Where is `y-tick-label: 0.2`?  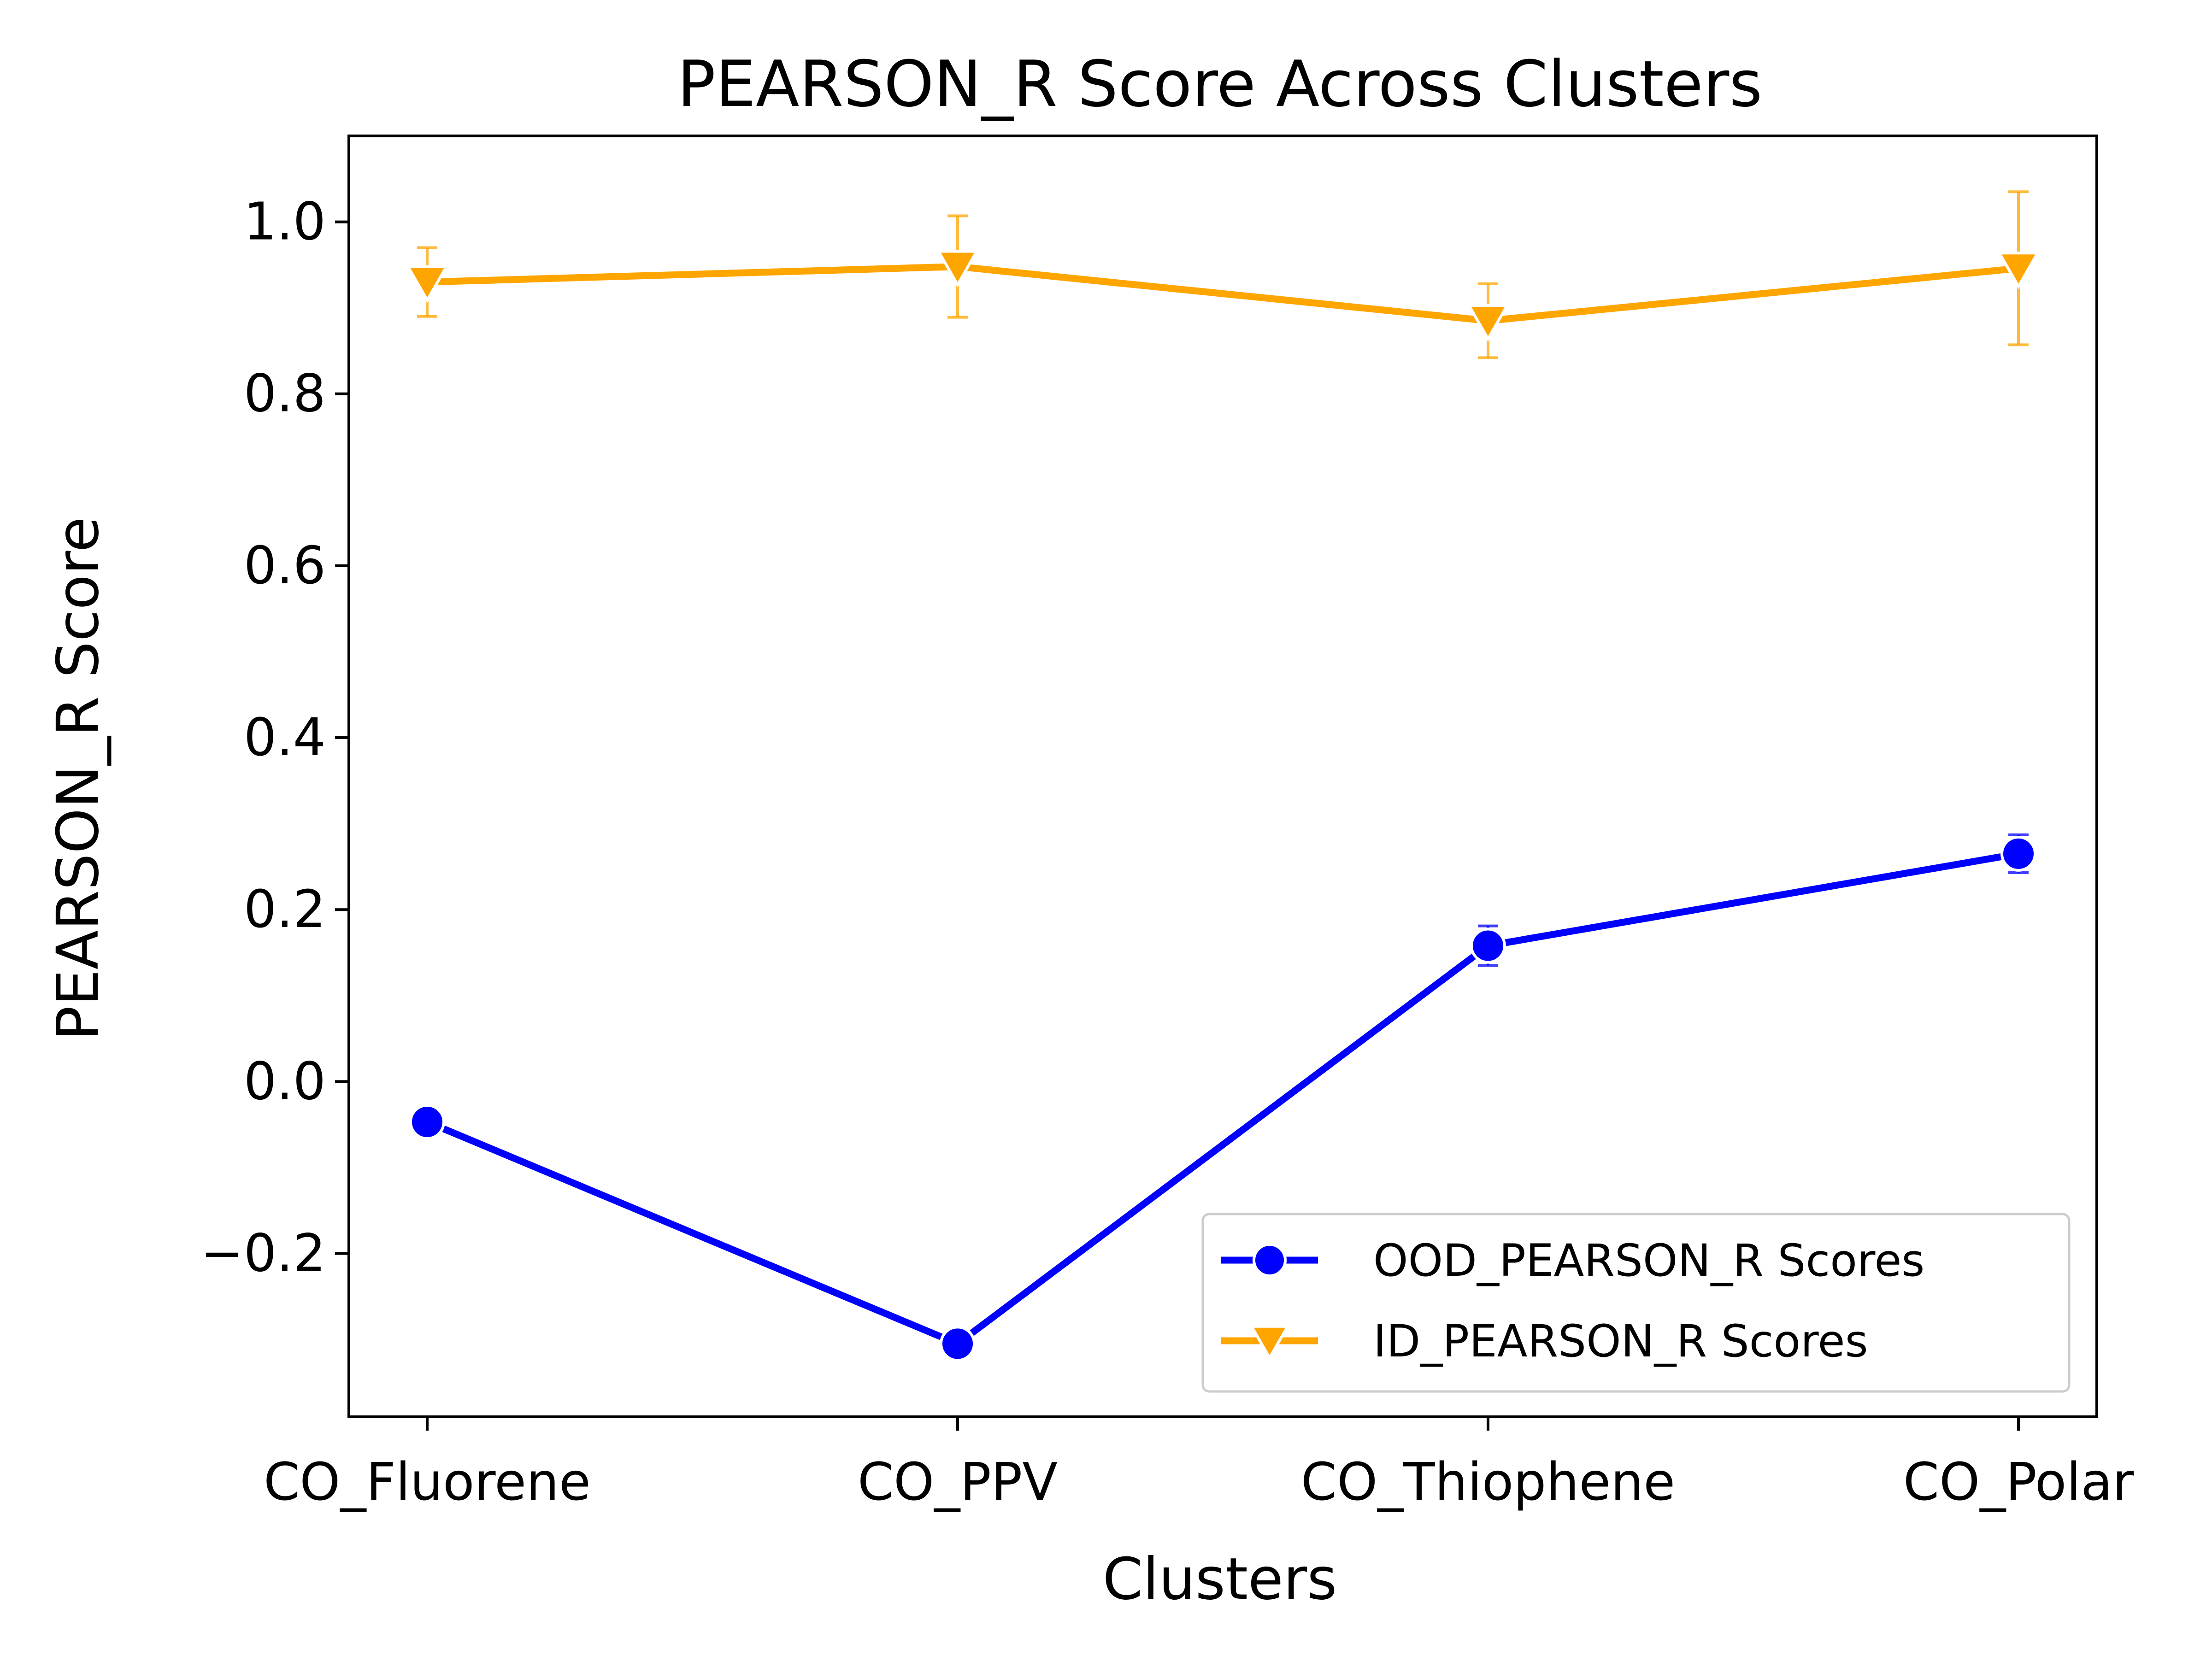
y-tick-label: 0.2 is located at coordinates (285, 909).